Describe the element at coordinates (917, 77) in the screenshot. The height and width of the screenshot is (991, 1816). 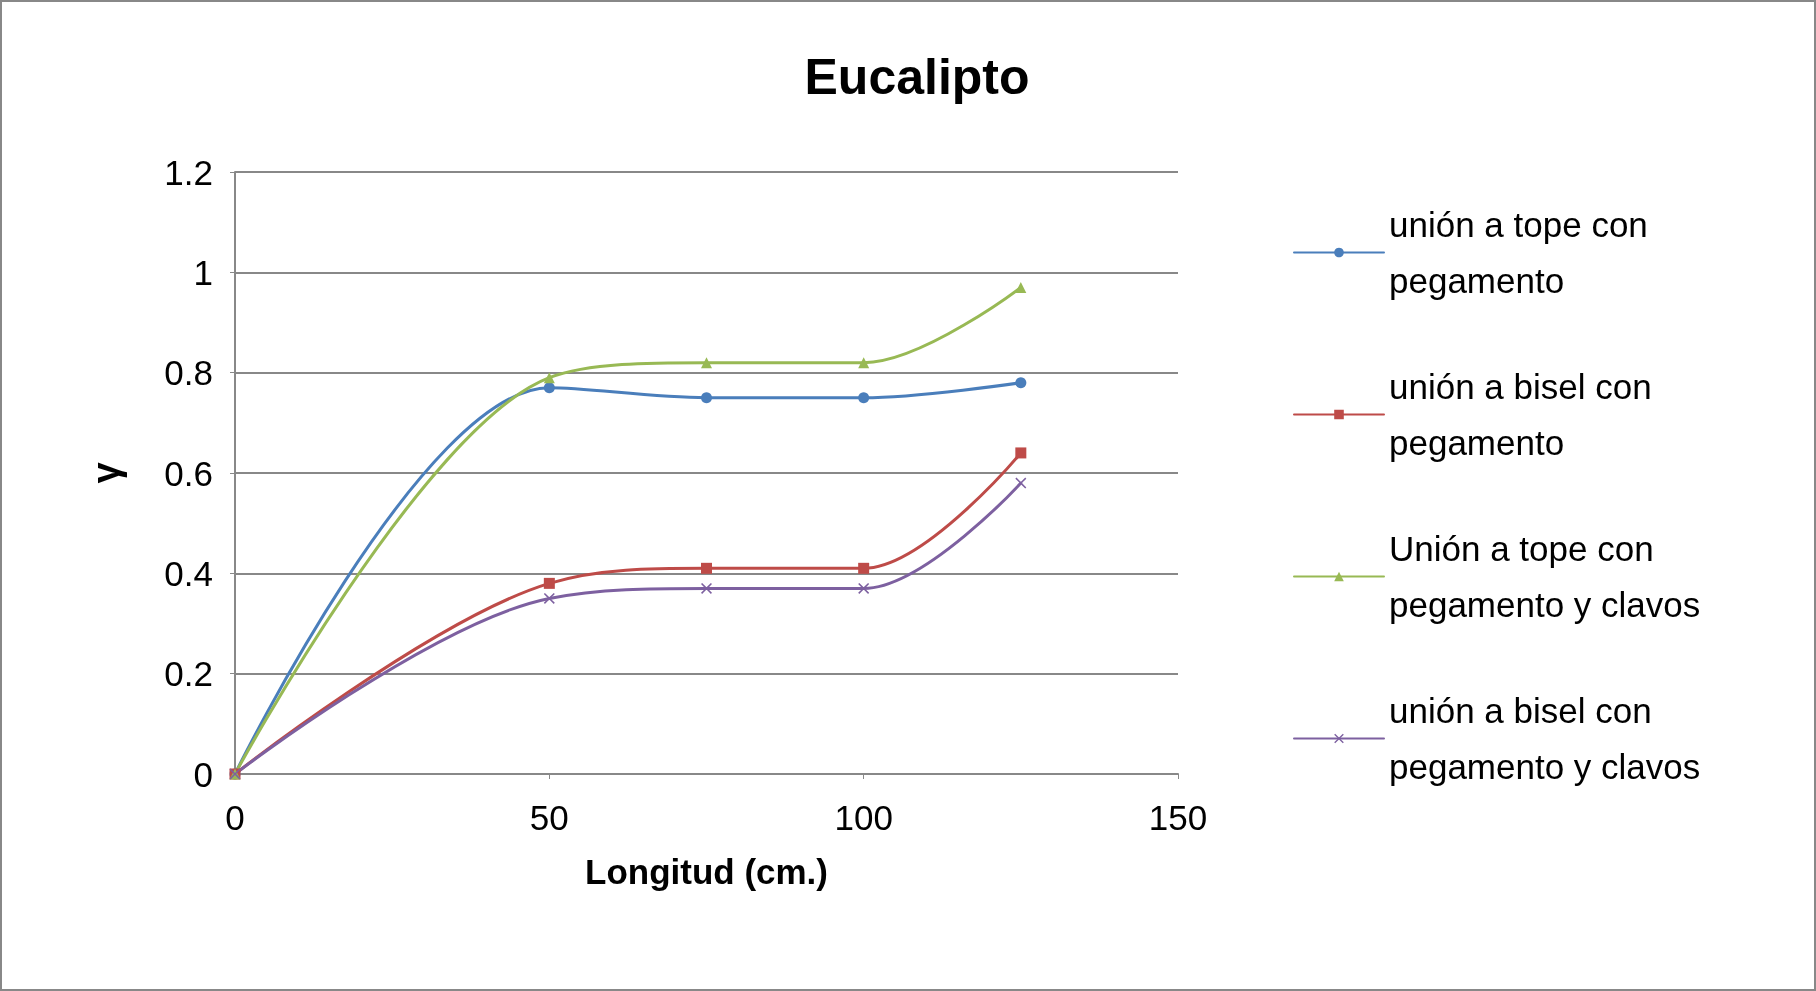
I see `chart-title: Eucalipto` at that location.